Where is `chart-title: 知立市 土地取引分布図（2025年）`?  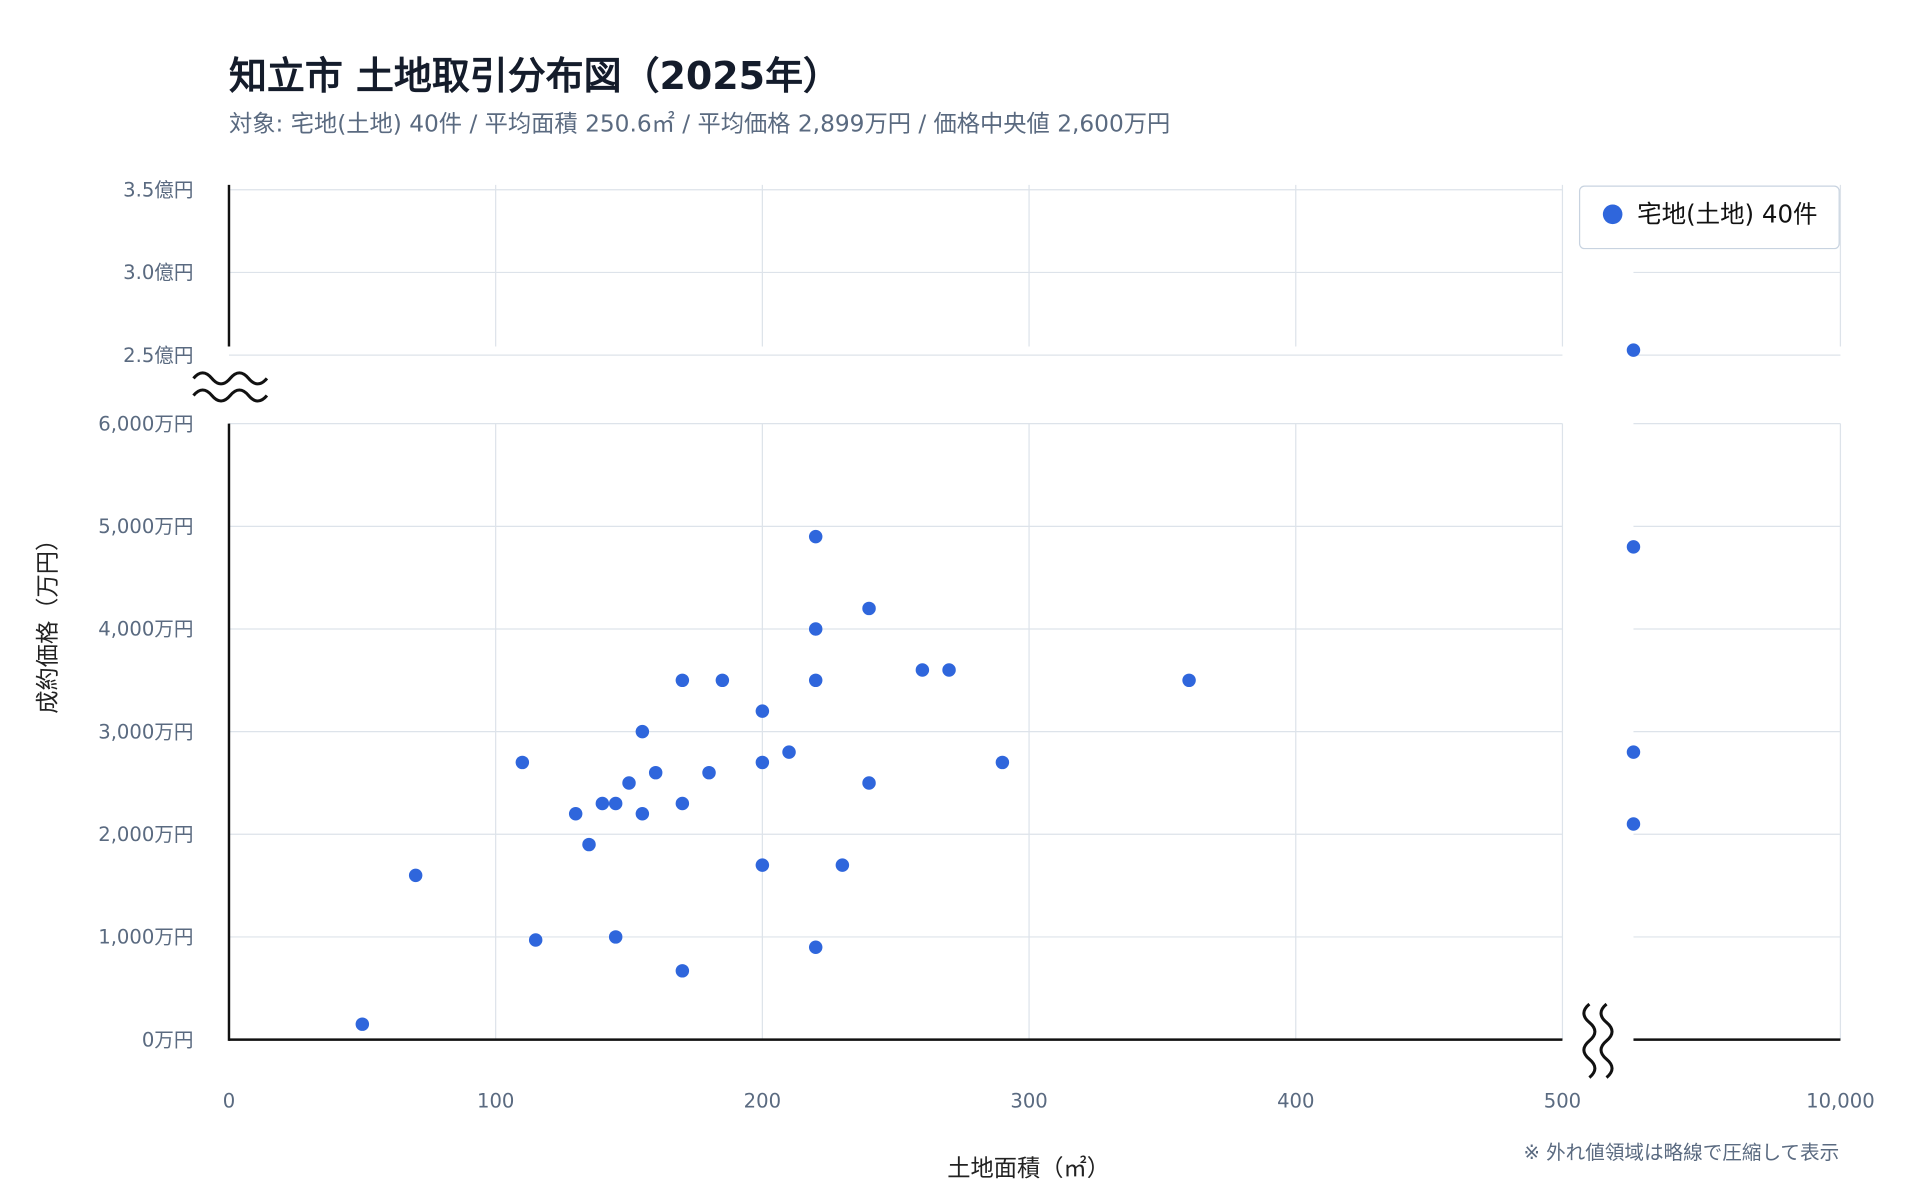
chart-title: 知立市 土地取引分布図（2025年） is located at coordinates (535, 76).